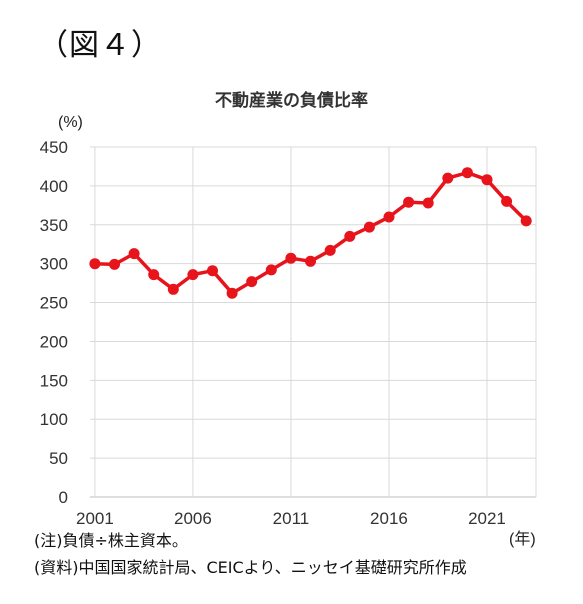  What do you see at coordinates (193, 518) in the screenshot?
I see `x-tick-label: 2006` at bounding box center [193, 518].